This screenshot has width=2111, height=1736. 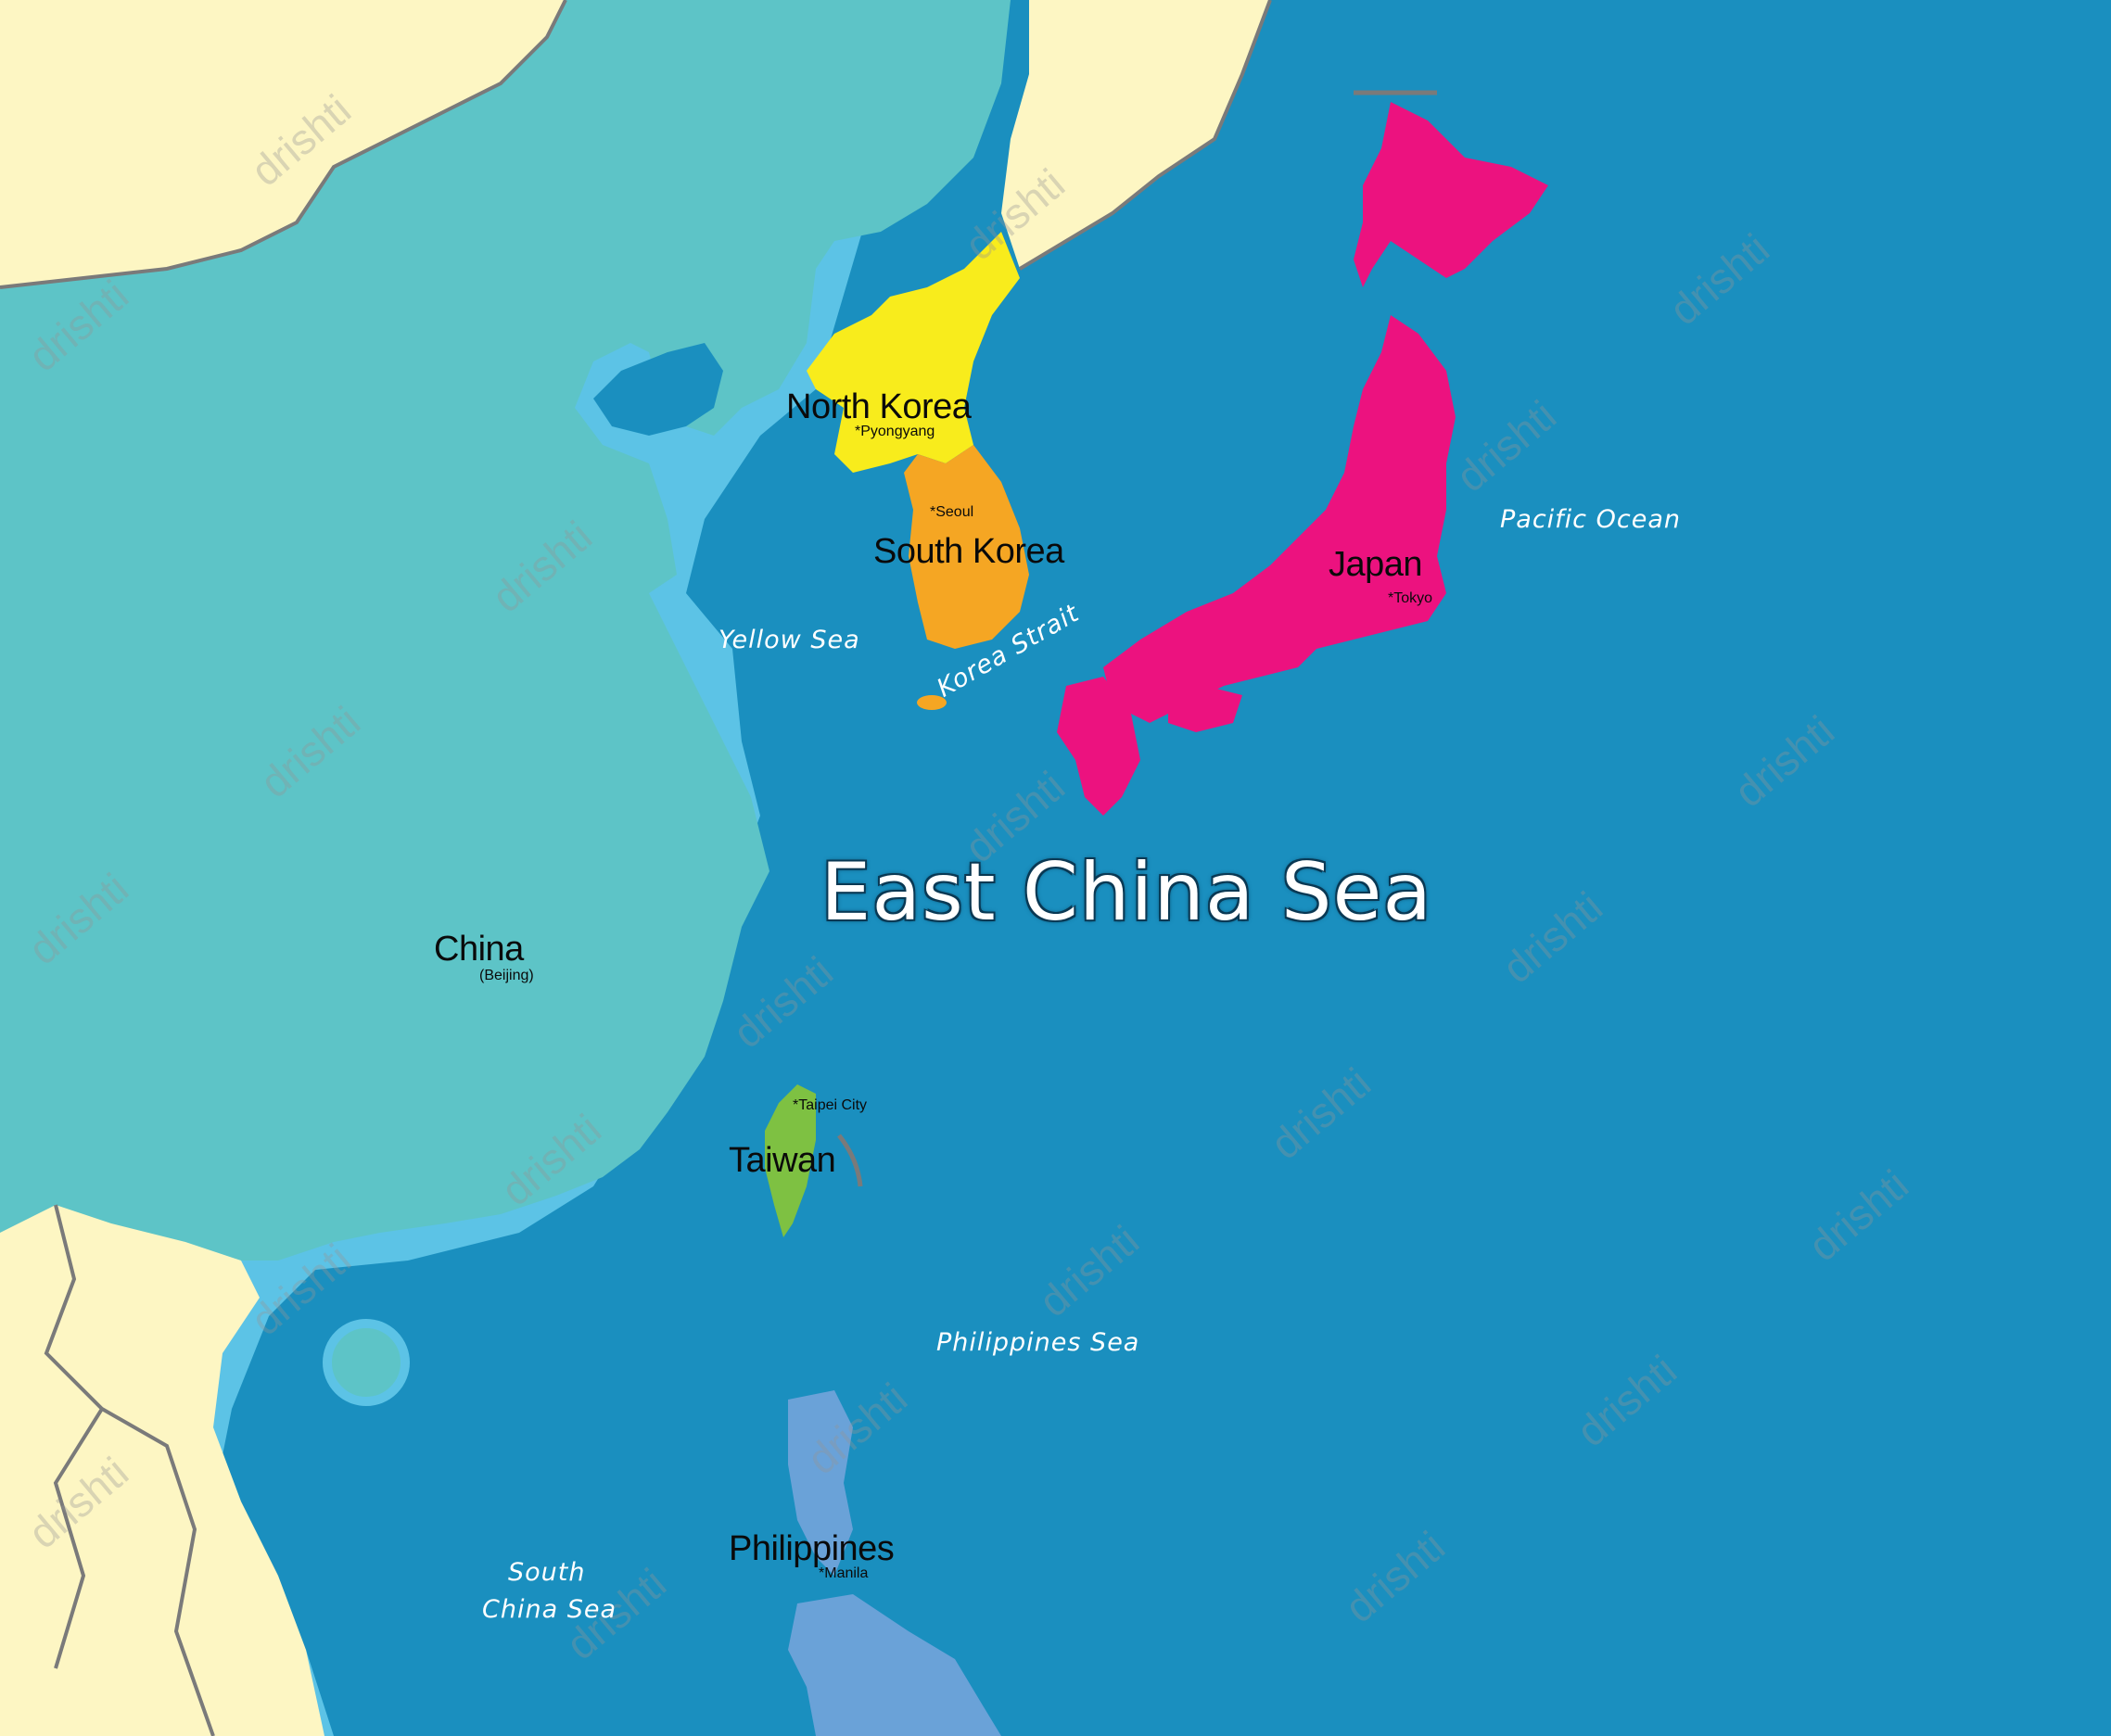 I want to click on southeast-asia-borders, so click(x=129, y=1470).